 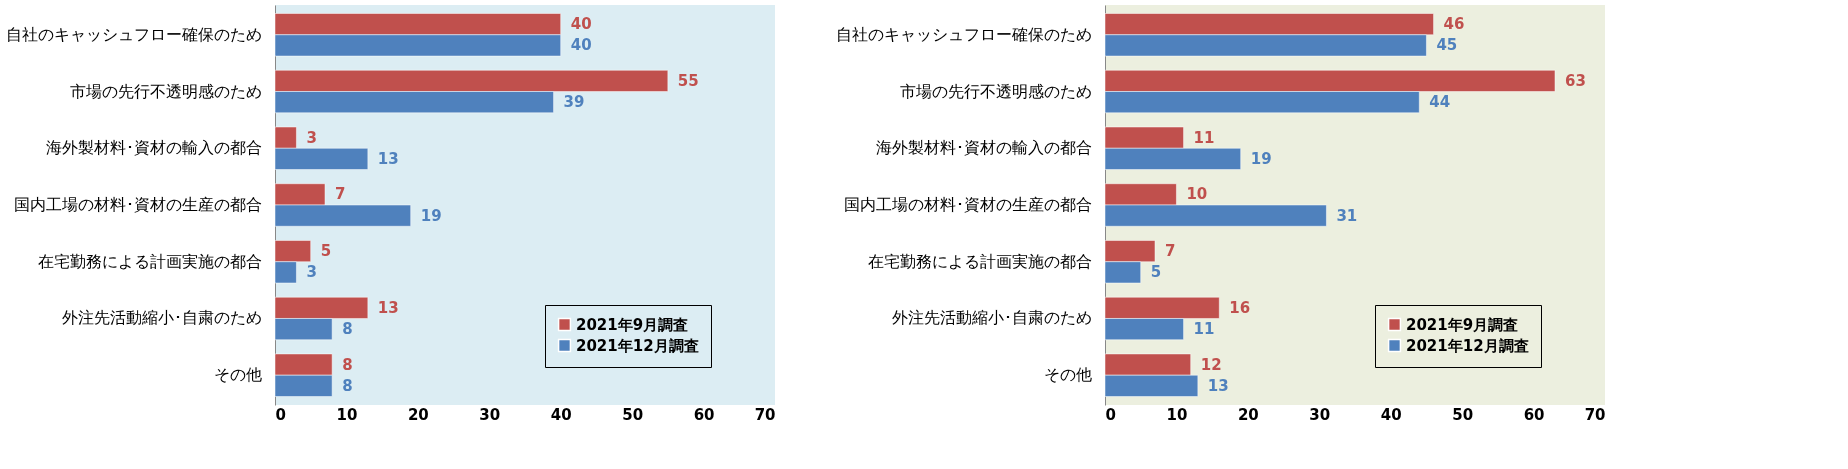 I want to click on data-label: 16, so click(x=1240, y=307).